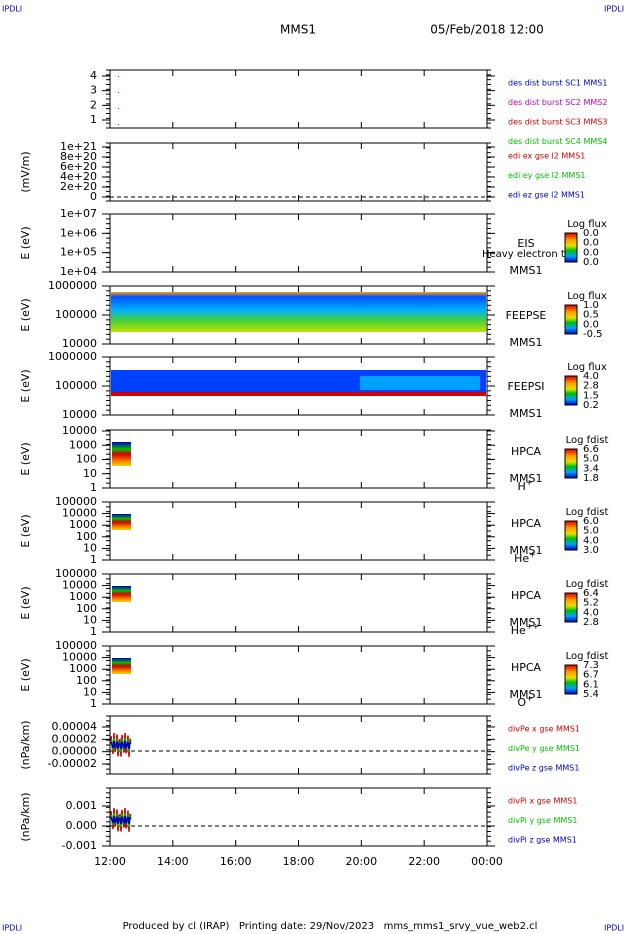 The image size is (630, 934). What do you see at coordinates (78, 166) in the screenshot?
I see `y-tick-label: 6e+20` at bounding box center [78, 166].